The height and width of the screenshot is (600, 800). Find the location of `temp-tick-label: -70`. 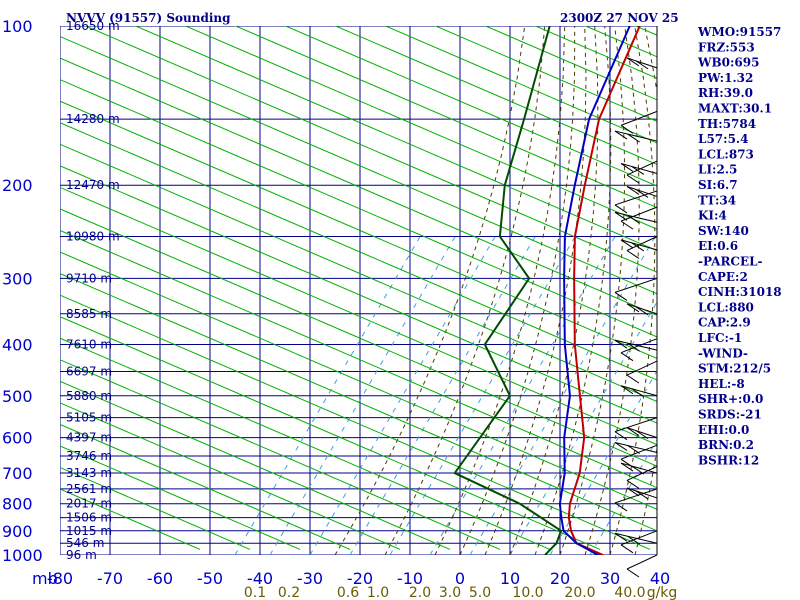

temp-tick-label: -70 is located at coordinates (110, 578).